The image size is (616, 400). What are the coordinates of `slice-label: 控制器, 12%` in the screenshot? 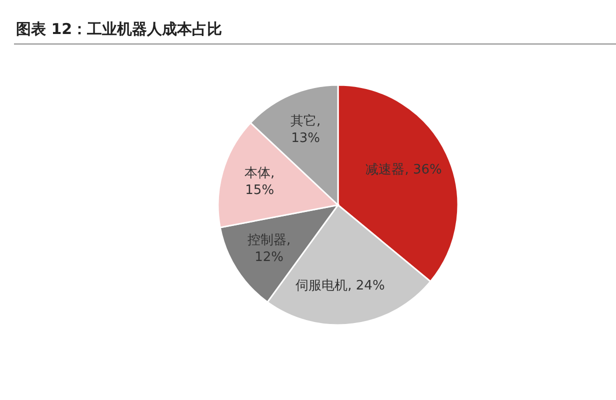 It's located at (269, 249).